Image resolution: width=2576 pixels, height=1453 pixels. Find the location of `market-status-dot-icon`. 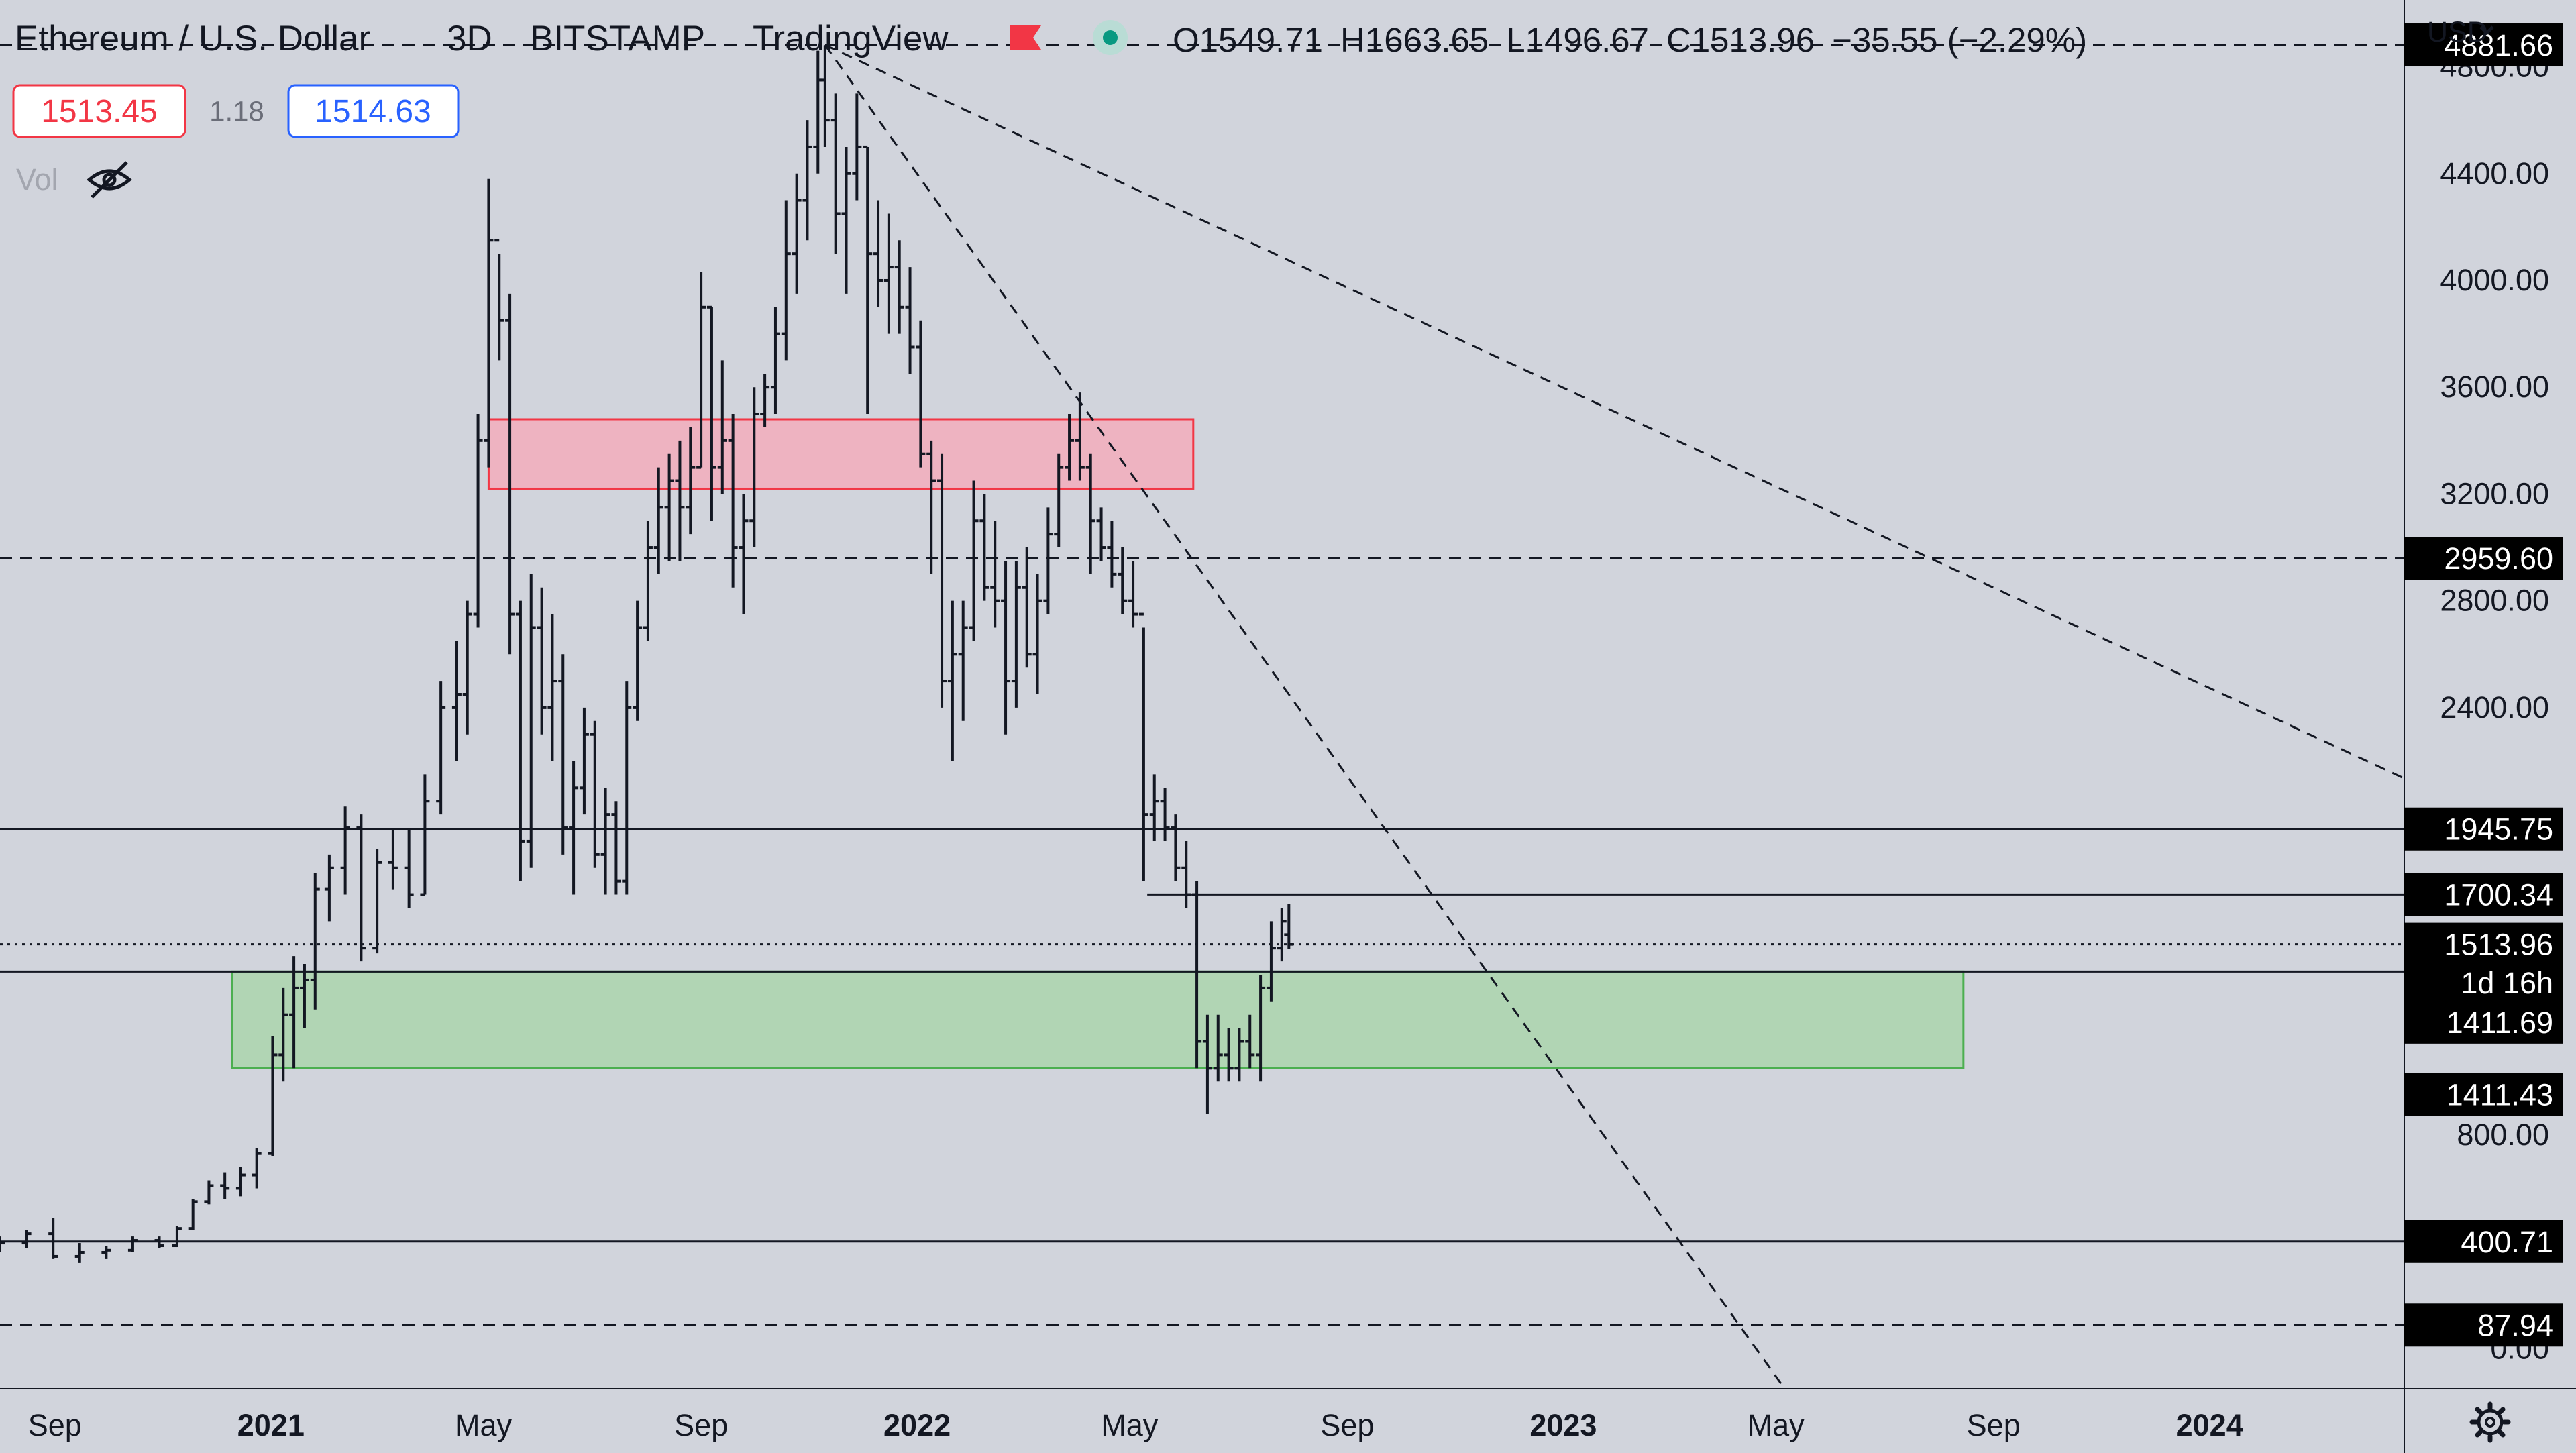

market-status-dot-icon is located at coordinates (1110, 37).